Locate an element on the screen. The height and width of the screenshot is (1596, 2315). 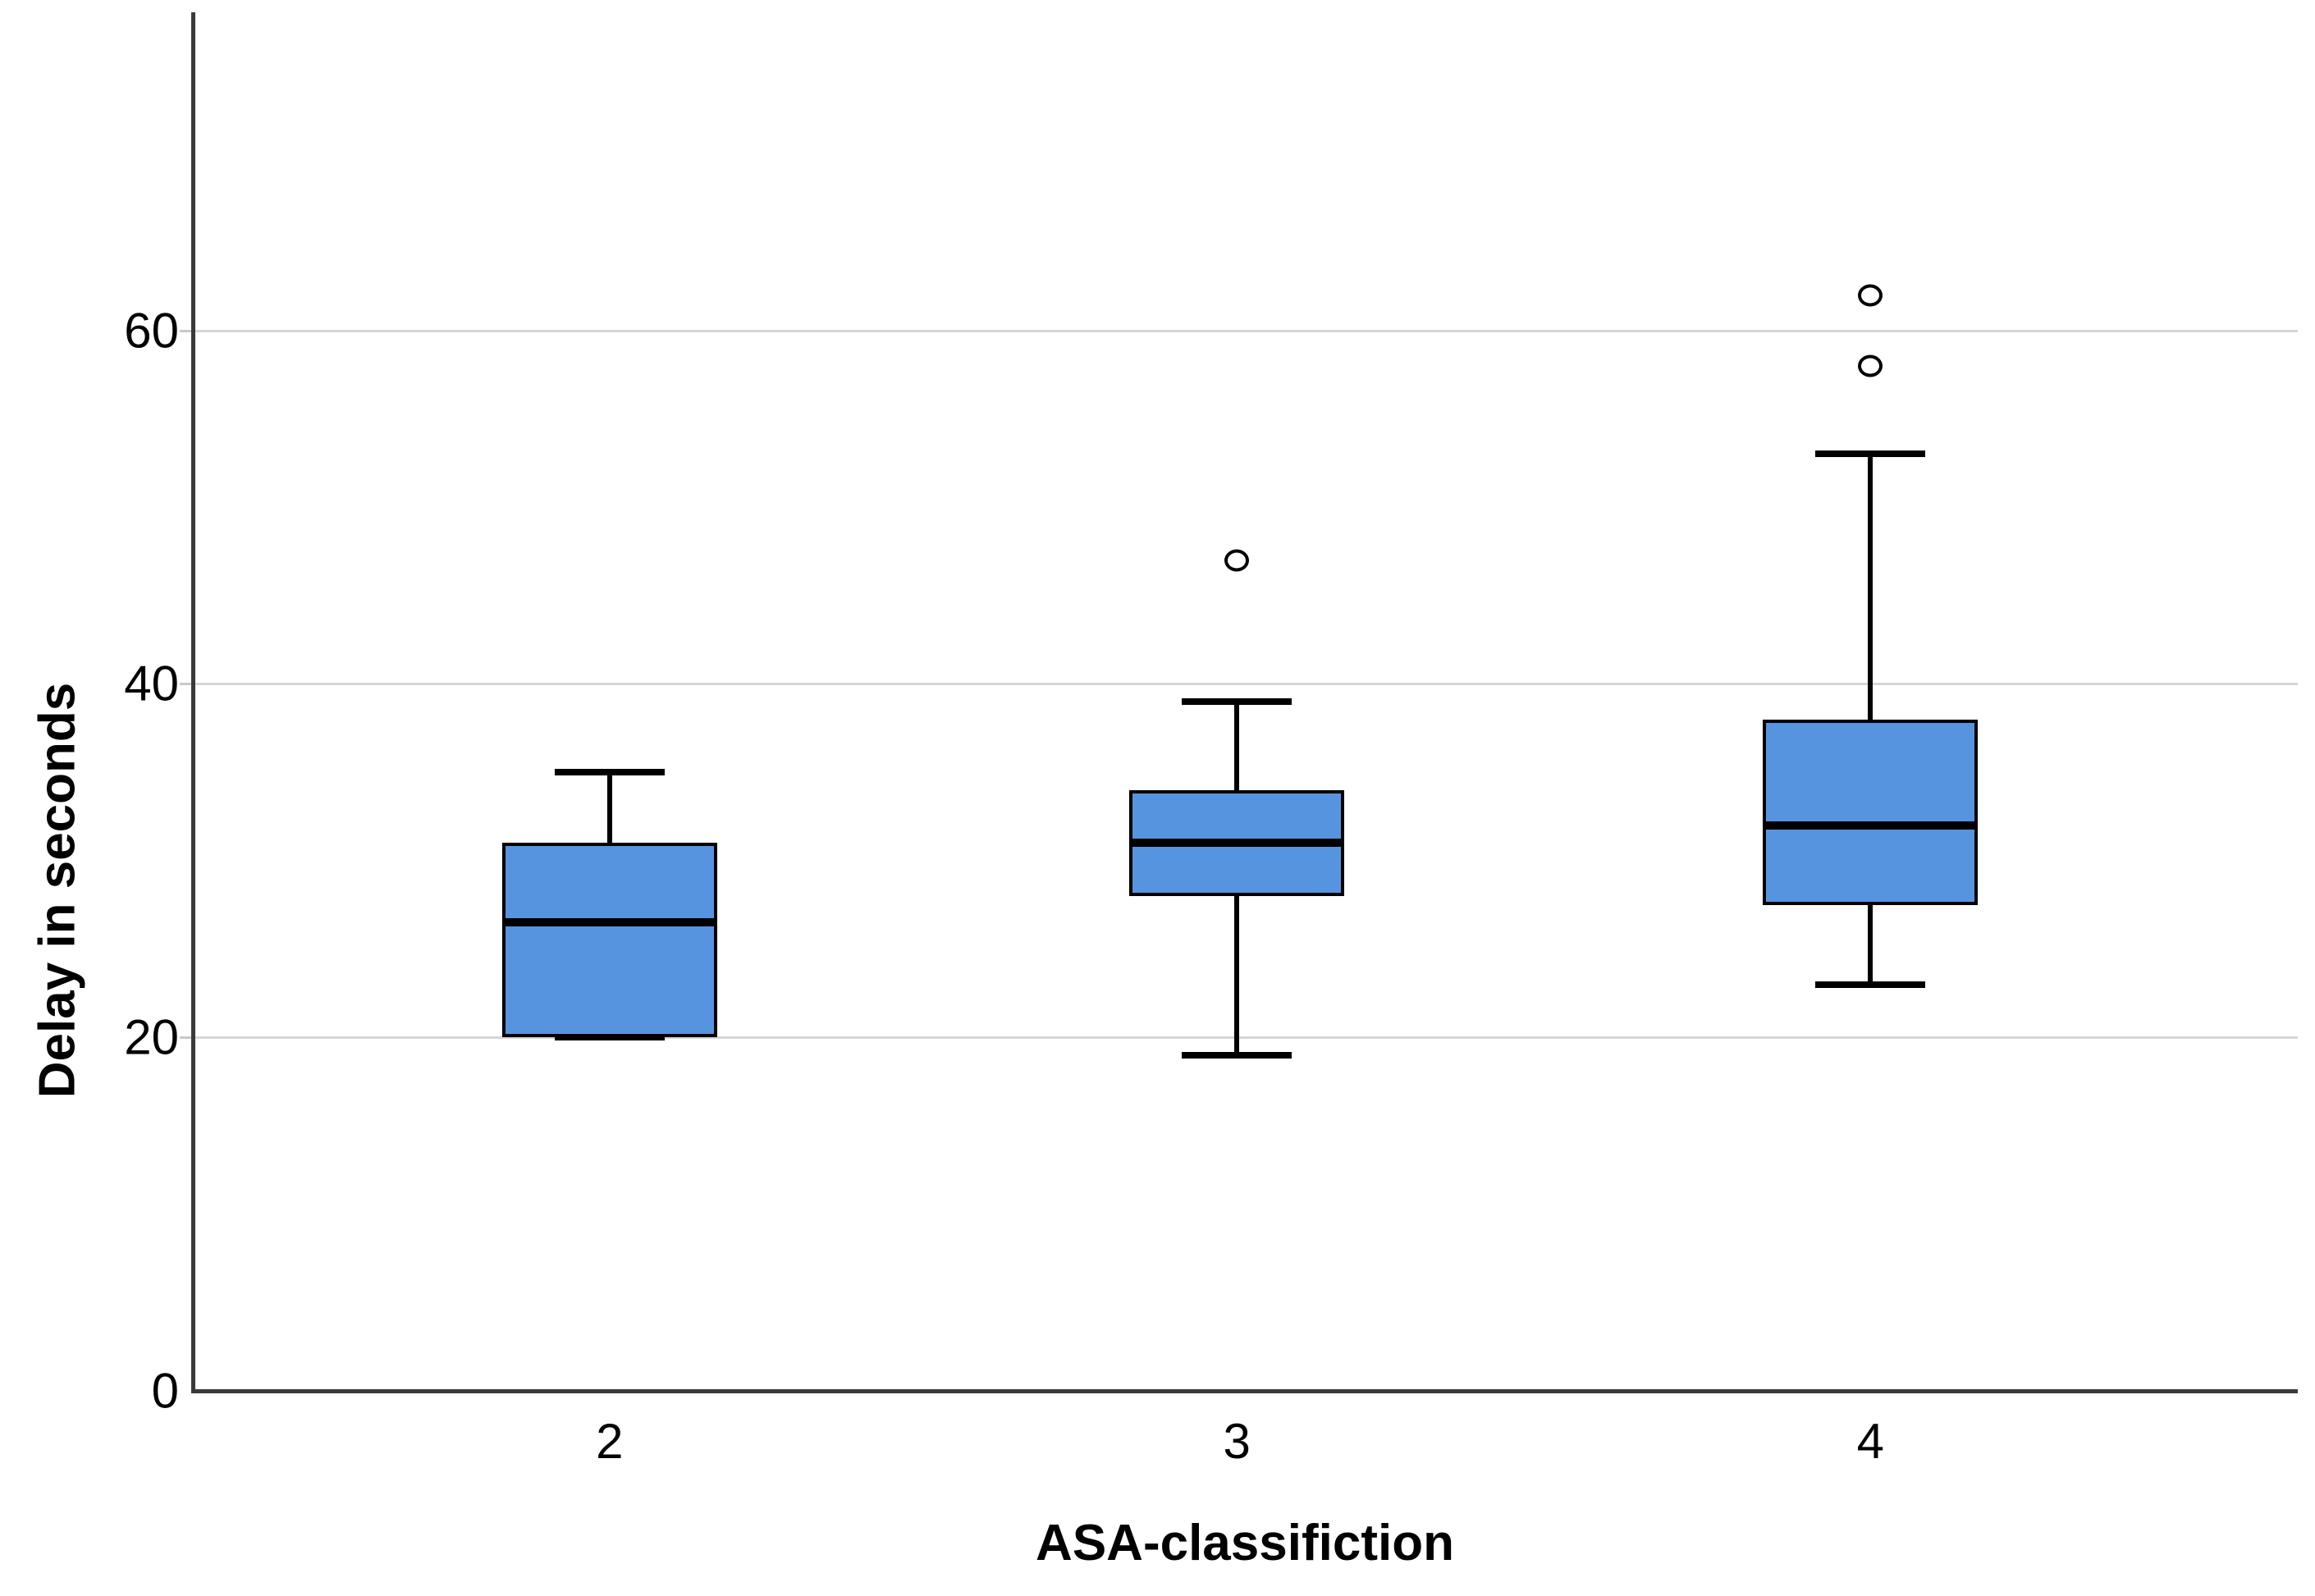
x-axis-line is located at coordinates (1244, 1391).